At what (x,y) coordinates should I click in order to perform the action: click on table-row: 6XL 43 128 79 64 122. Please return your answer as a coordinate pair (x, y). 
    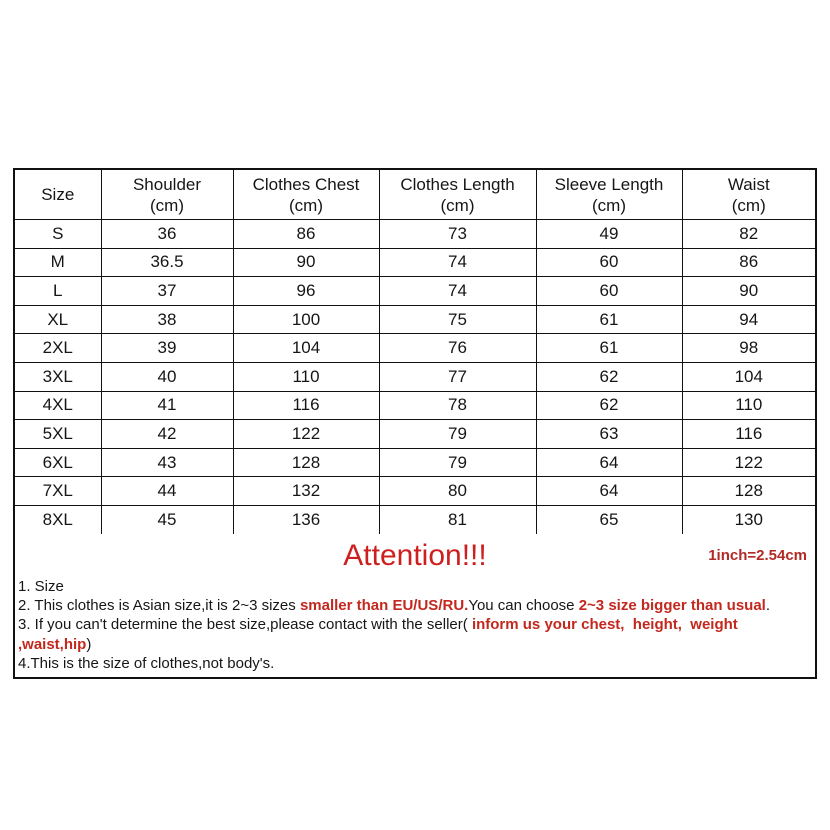
    Looking at the image, I should click on (415, 462).